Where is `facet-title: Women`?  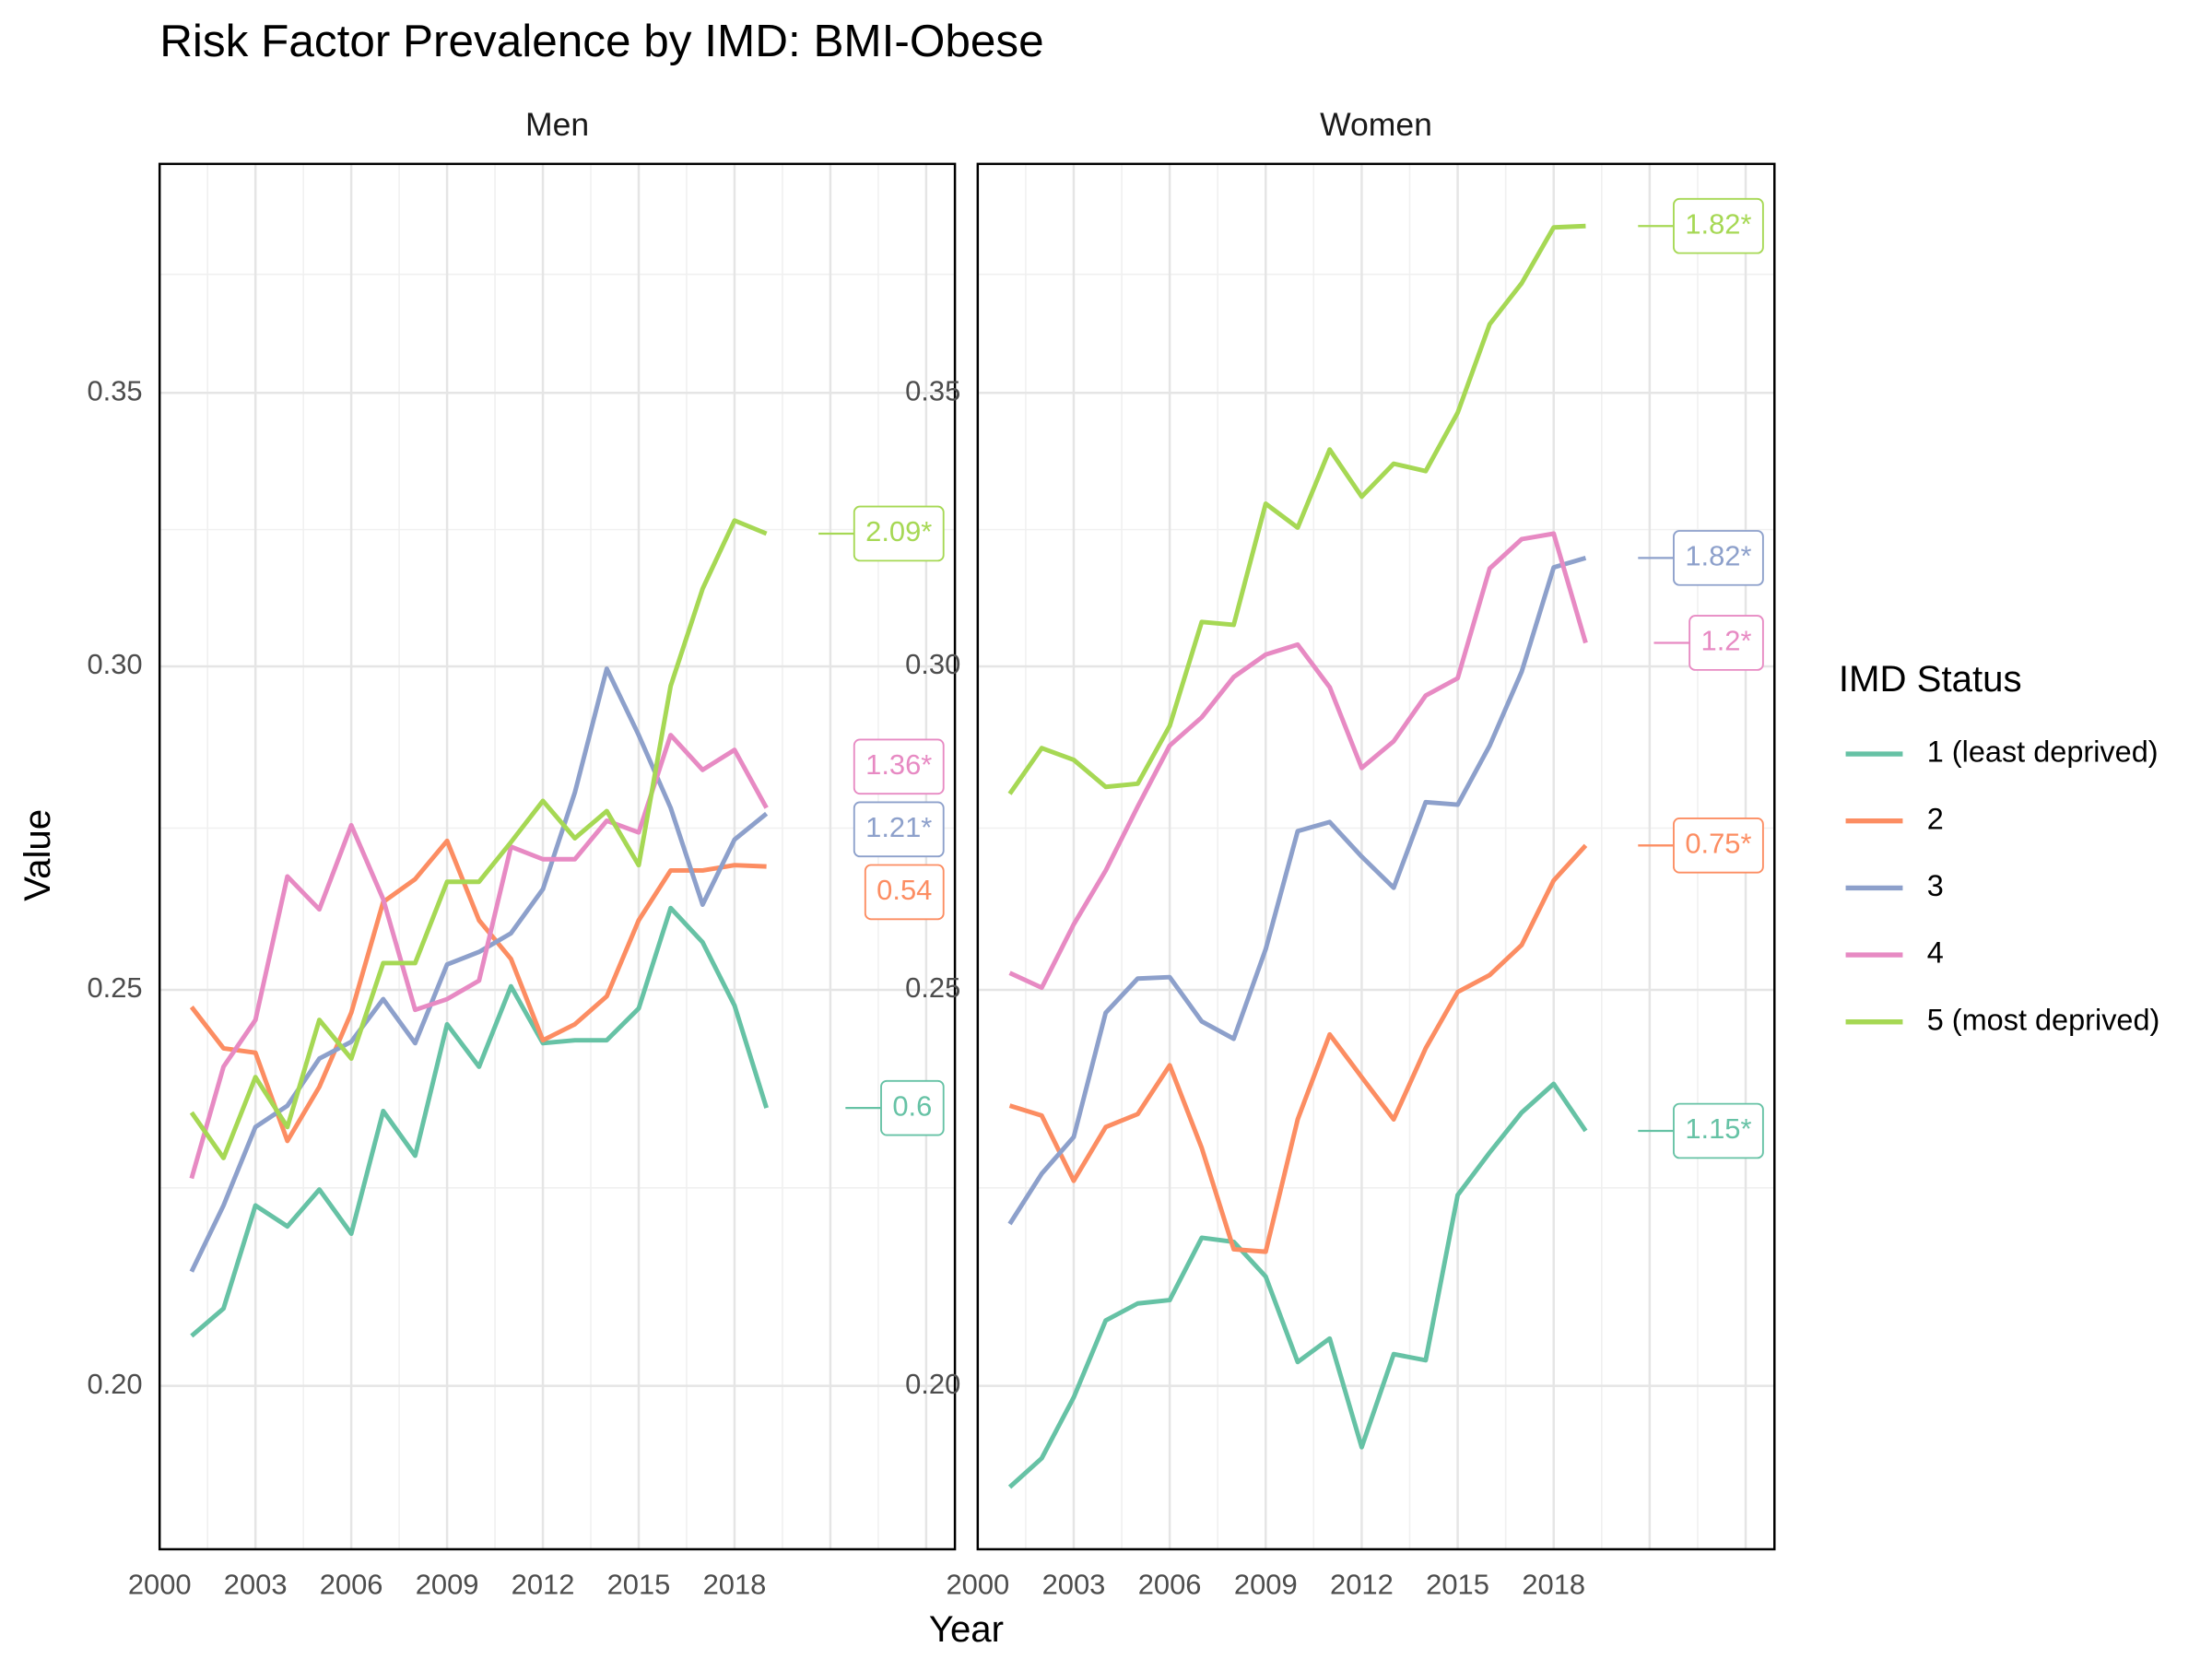
facet-title: Women is located at coordinates (1376, 124).